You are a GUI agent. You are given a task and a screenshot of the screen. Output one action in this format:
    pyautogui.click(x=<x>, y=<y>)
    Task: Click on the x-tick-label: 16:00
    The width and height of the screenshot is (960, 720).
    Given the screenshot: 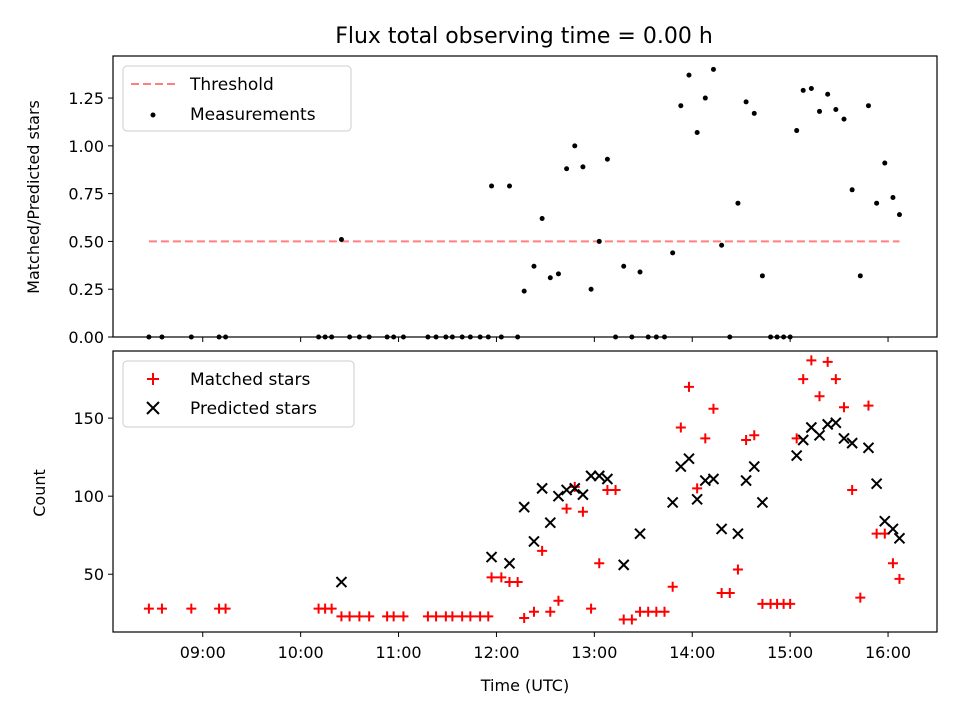 What is the action you would take?
    pyautogui.click(x=888, y=652)
    